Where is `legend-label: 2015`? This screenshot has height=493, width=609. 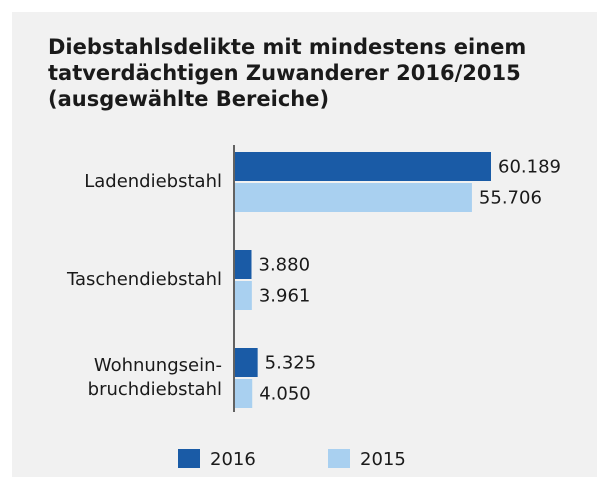
legend-label: 2015 is located at coordinates (383, 459).